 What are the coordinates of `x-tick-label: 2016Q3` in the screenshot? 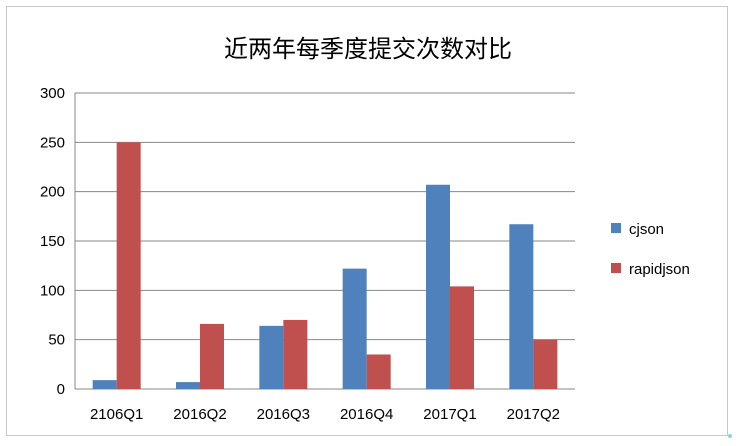 It's located at (283, 414).